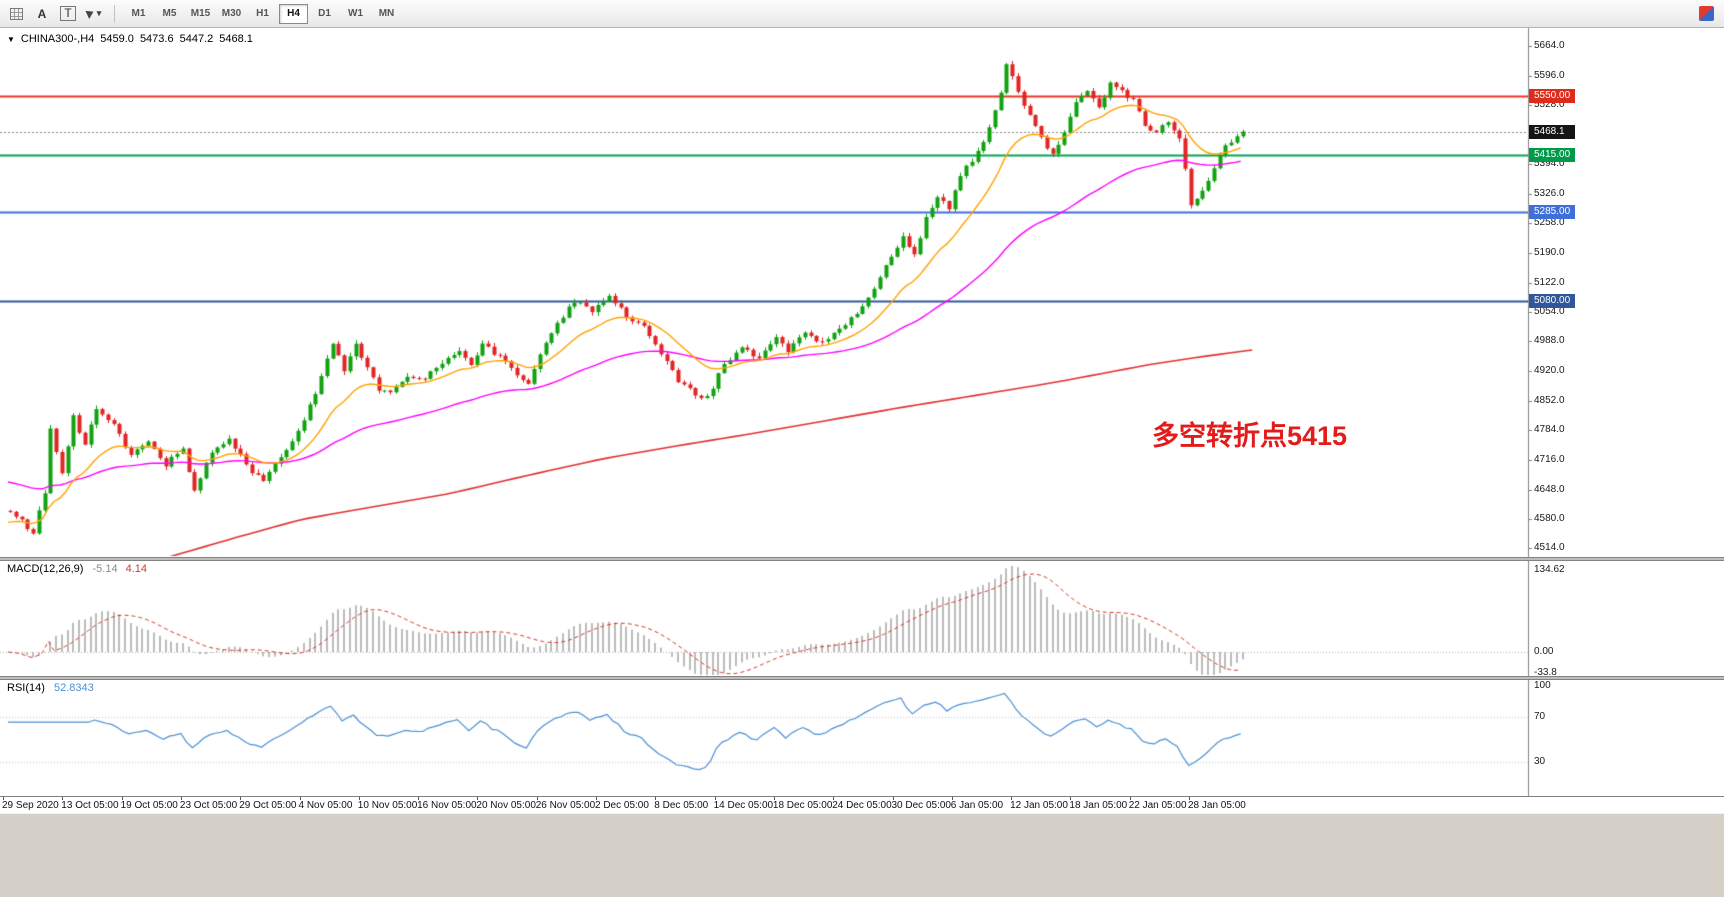  I want to click on window-footer, so click(862, 855).